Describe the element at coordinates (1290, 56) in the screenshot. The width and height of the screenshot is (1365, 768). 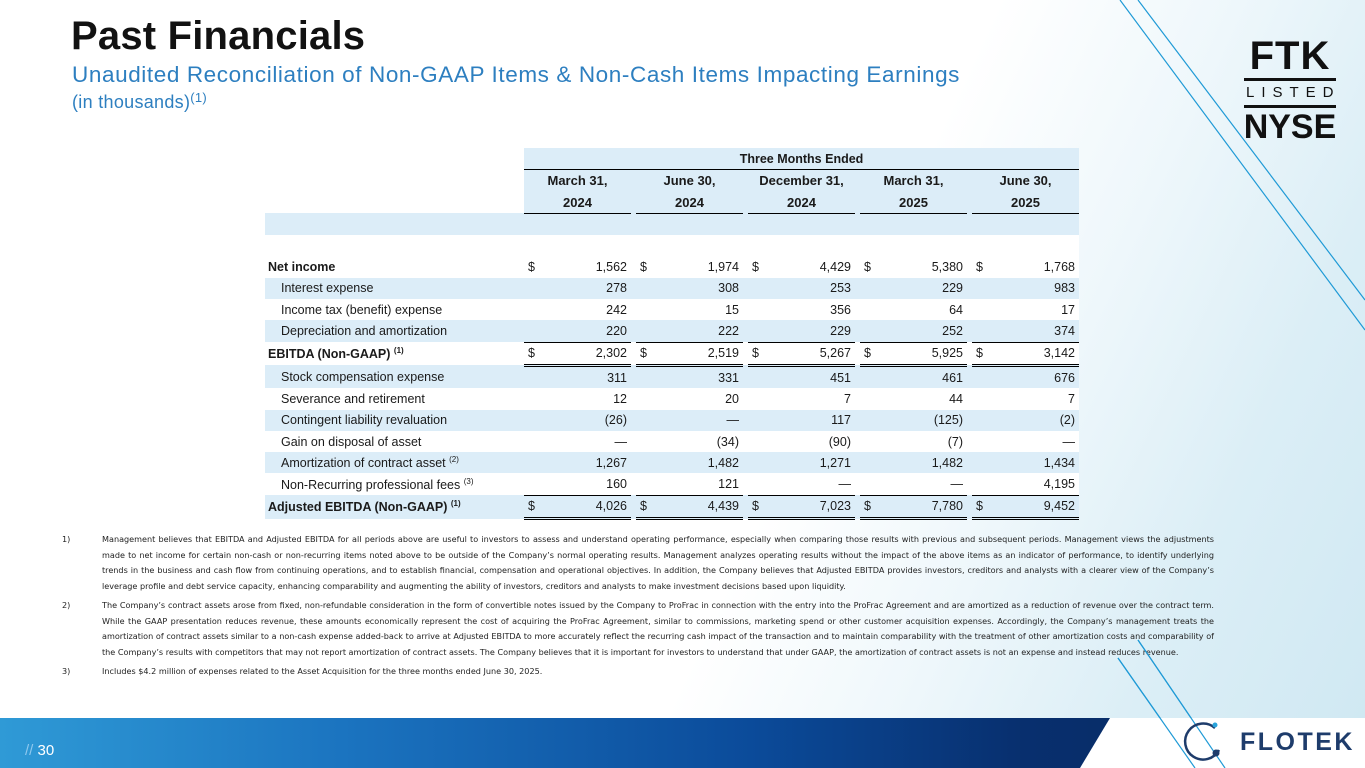
I see `ticker-text: FTK` at that location.